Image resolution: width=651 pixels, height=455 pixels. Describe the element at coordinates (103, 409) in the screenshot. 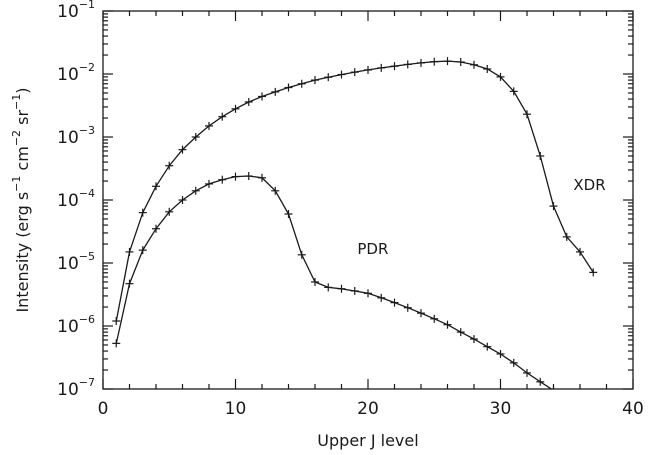

I see `x-tick-label: 0` at that location.